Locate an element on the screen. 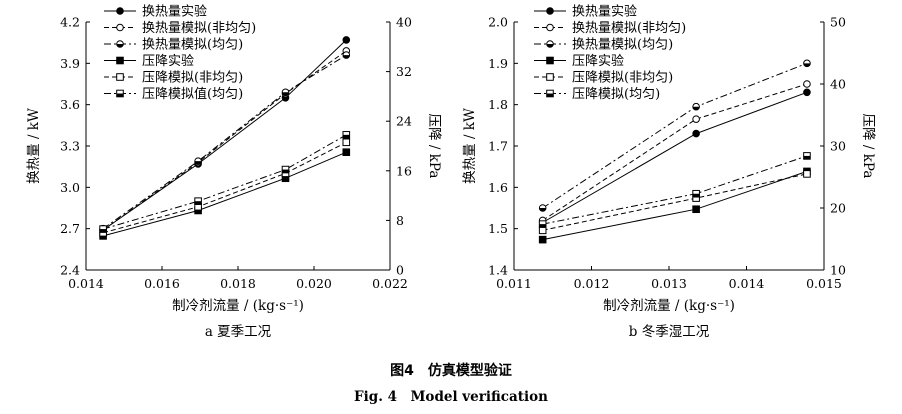  y-left-tick-label: 3.9 is located at coordinates (70, 63).